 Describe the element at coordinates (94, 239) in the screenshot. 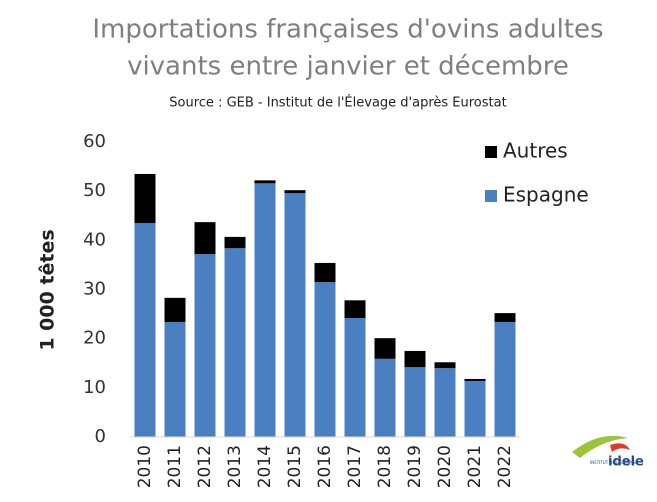

I see `y-tick-label: 40` at that location.